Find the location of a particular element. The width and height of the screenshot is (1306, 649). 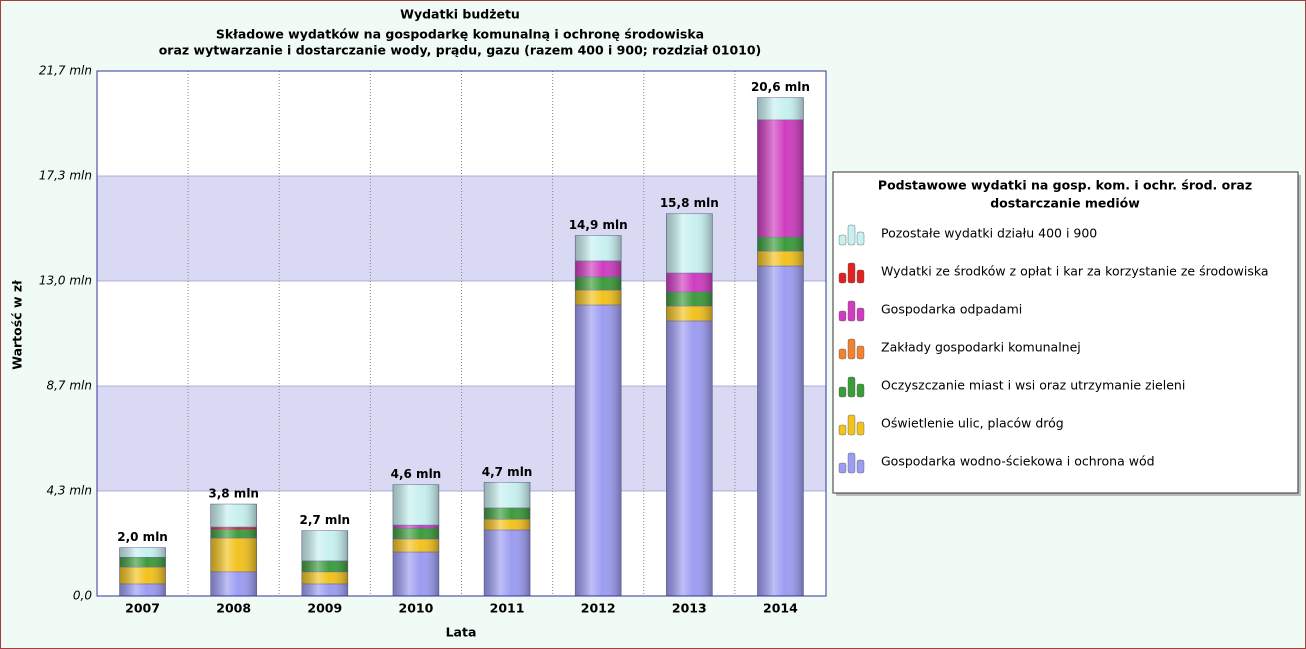

total-label: 2,0 mln is located at coordinates (142, 537).